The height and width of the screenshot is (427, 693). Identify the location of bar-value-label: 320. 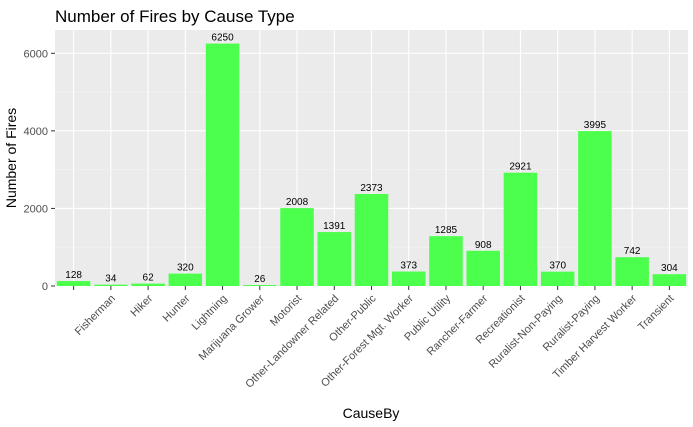
(185, 268).